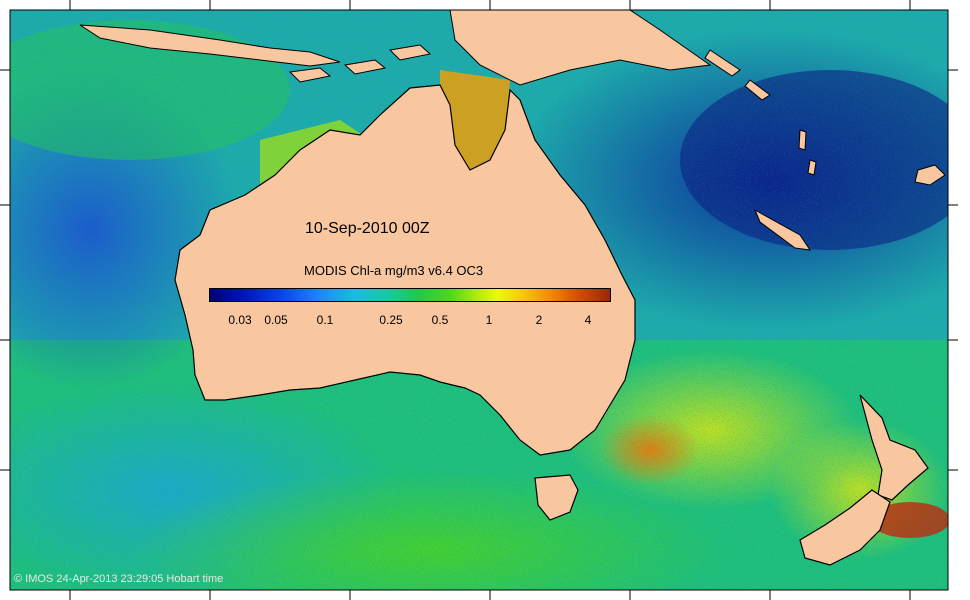 The height and width of the screenshot is (600, 970). I want to click on copyright-footer: © IMOS 24-Apr-2013 23:29:05 Hobart time, so click(119, 579).